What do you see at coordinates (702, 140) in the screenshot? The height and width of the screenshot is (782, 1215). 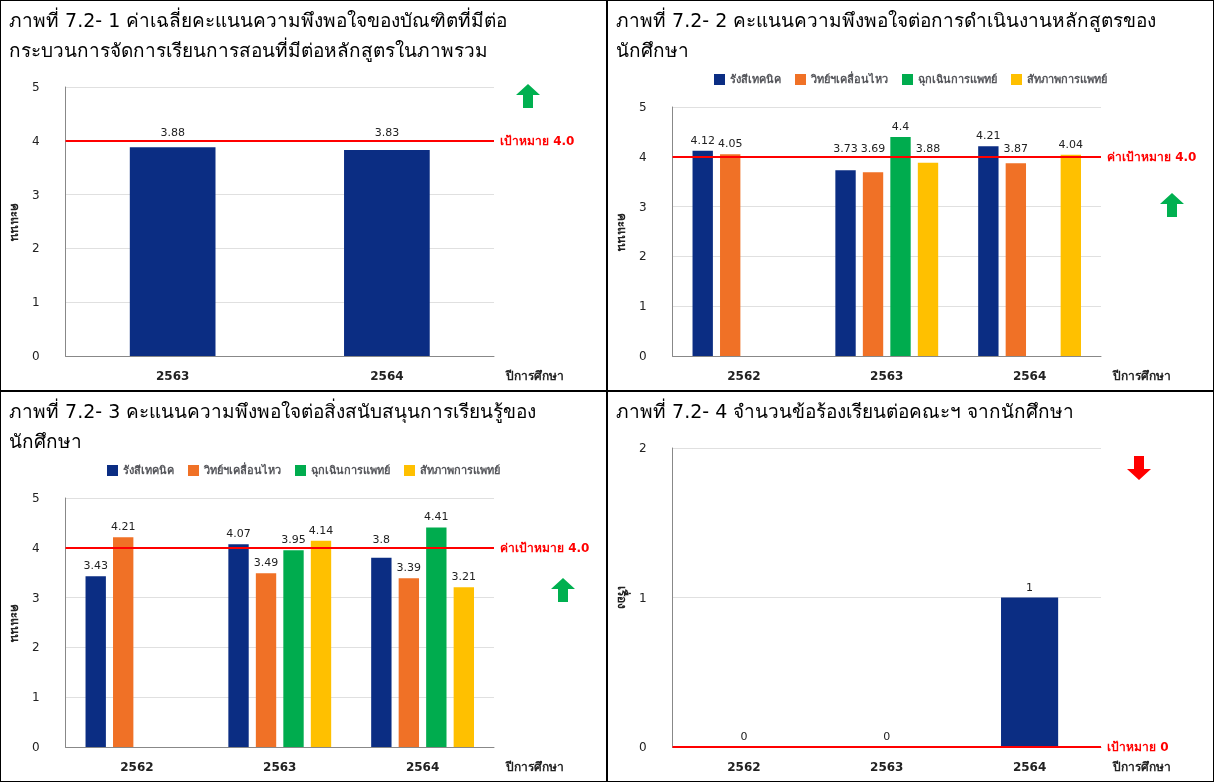 I see `data-label: 4.12` at bounding box center [702, 140].